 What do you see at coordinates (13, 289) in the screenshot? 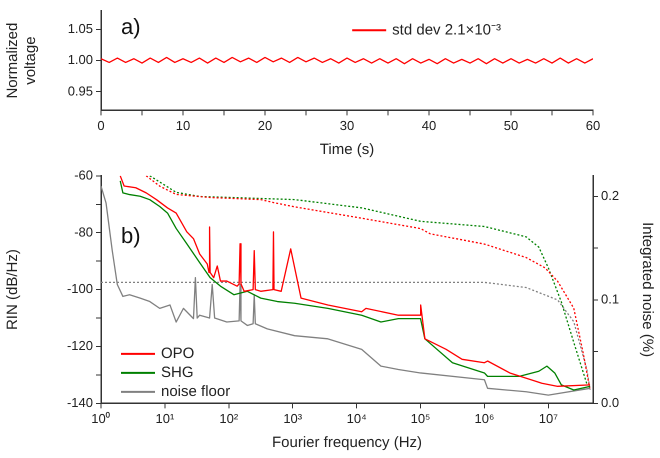
I see `y-axis-title: RIN (dB/Hz)` at bounding box center [13, 289].